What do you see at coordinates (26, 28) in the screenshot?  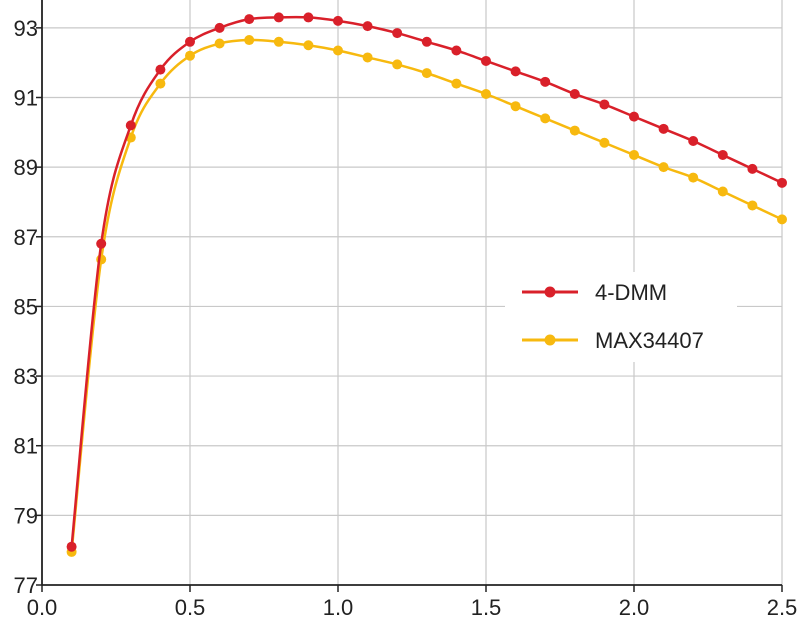 I see `y-tick-label: 93` at bounding box center [26, 28].